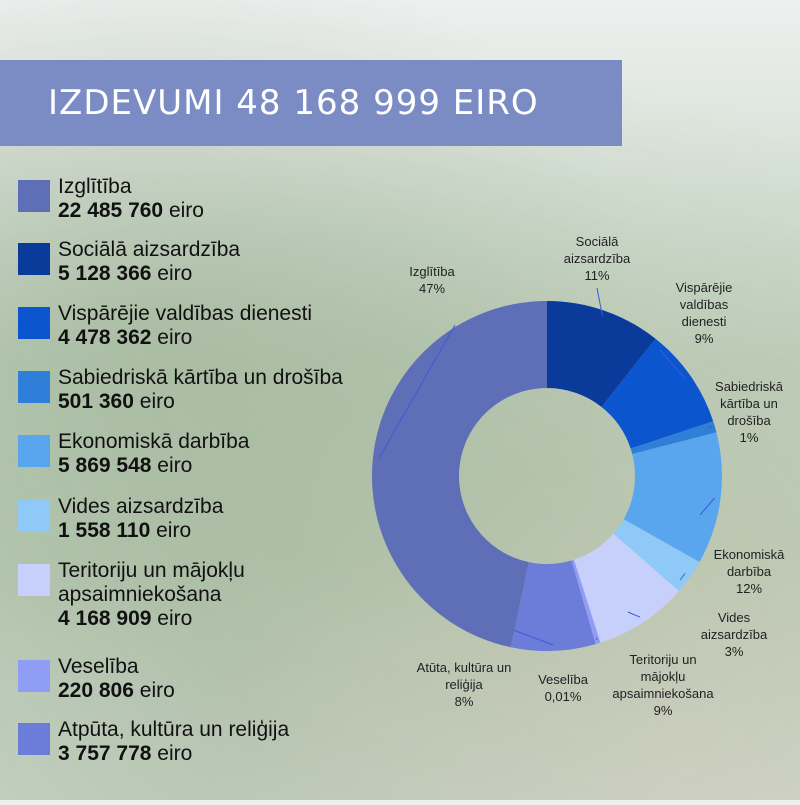 The width and height of the screenshot is (800, 805). What do you see at coordinates (464, 684) in the screenshot?
I see `slice-label-7: Atūta, kultūra un reliģija 8%` at bounding box center [464, 684].